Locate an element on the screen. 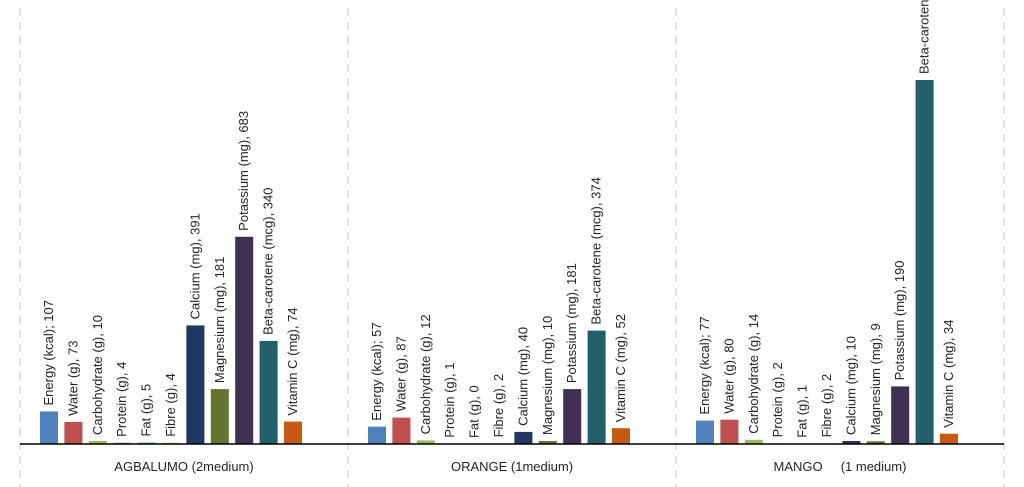  data-label: Water (g), 73 is located at coordinates (72, 378).